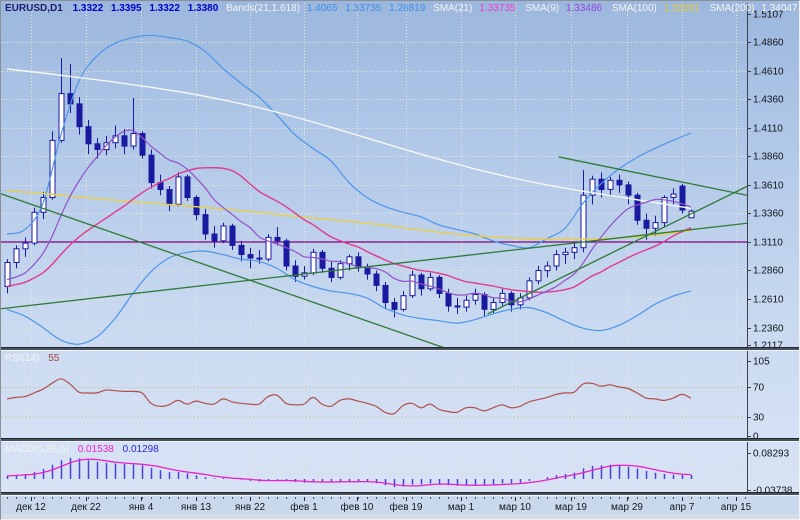 The height and width of the screenshot is (520, 800). What do you see at coordinates (768, 329) in the screenshot?
I see `svg-text: 1.2360` at bounding box center [768, 329].